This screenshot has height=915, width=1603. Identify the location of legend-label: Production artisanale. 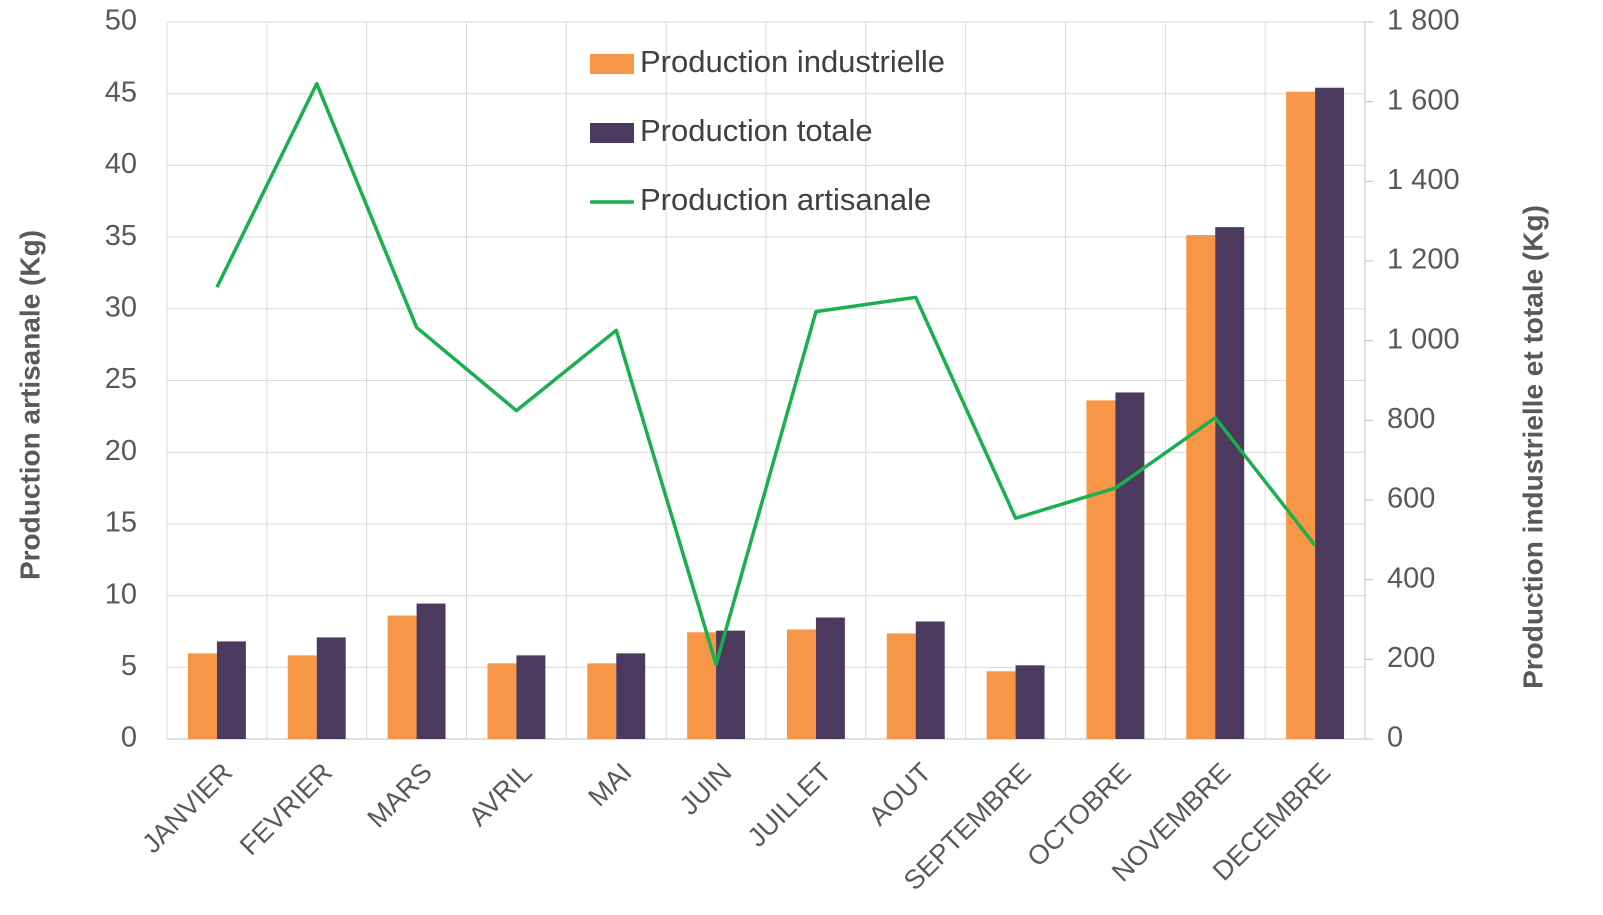
(785, 199).